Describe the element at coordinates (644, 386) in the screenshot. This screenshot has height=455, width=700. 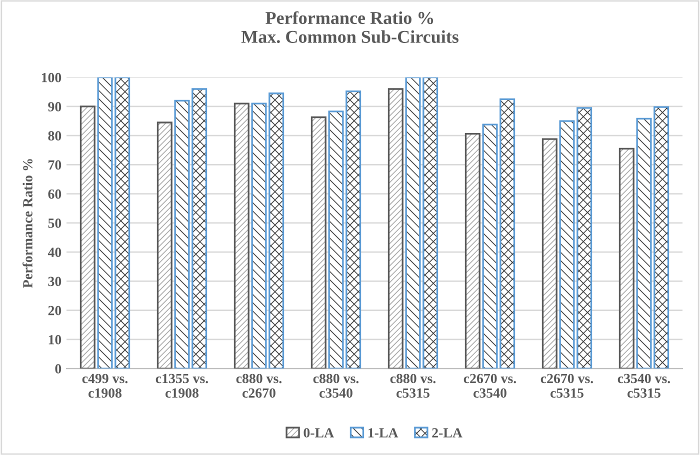
I see `x-tick-label: c3540 vs. c5315` at that location.